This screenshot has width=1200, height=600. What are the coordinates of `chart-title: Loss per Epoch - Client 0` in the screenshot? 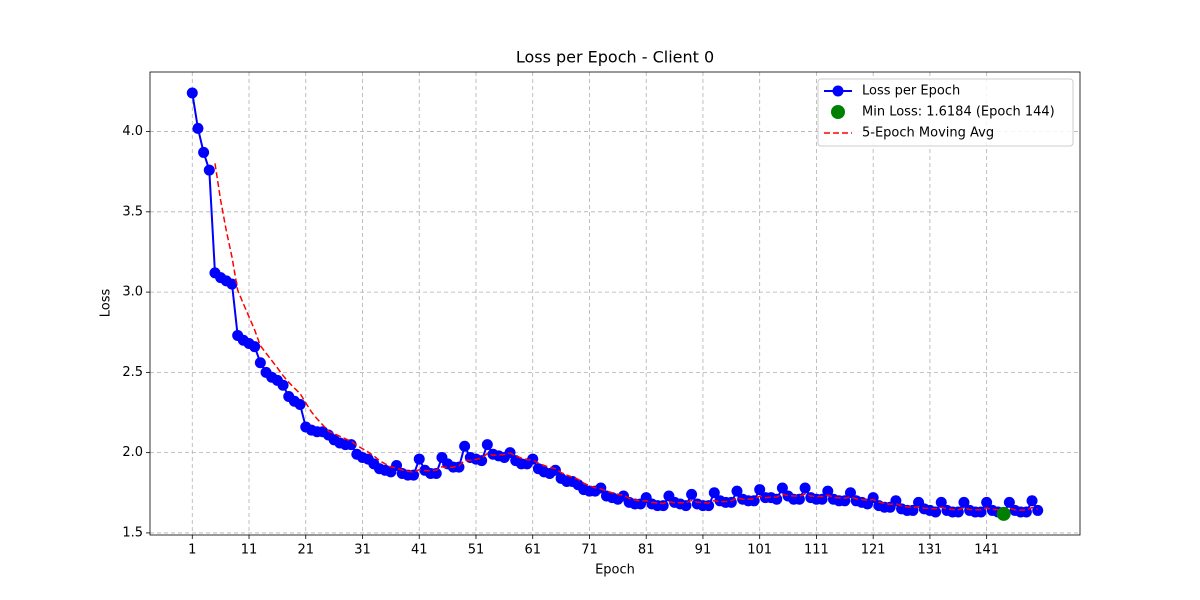 It's located at (615, 57).